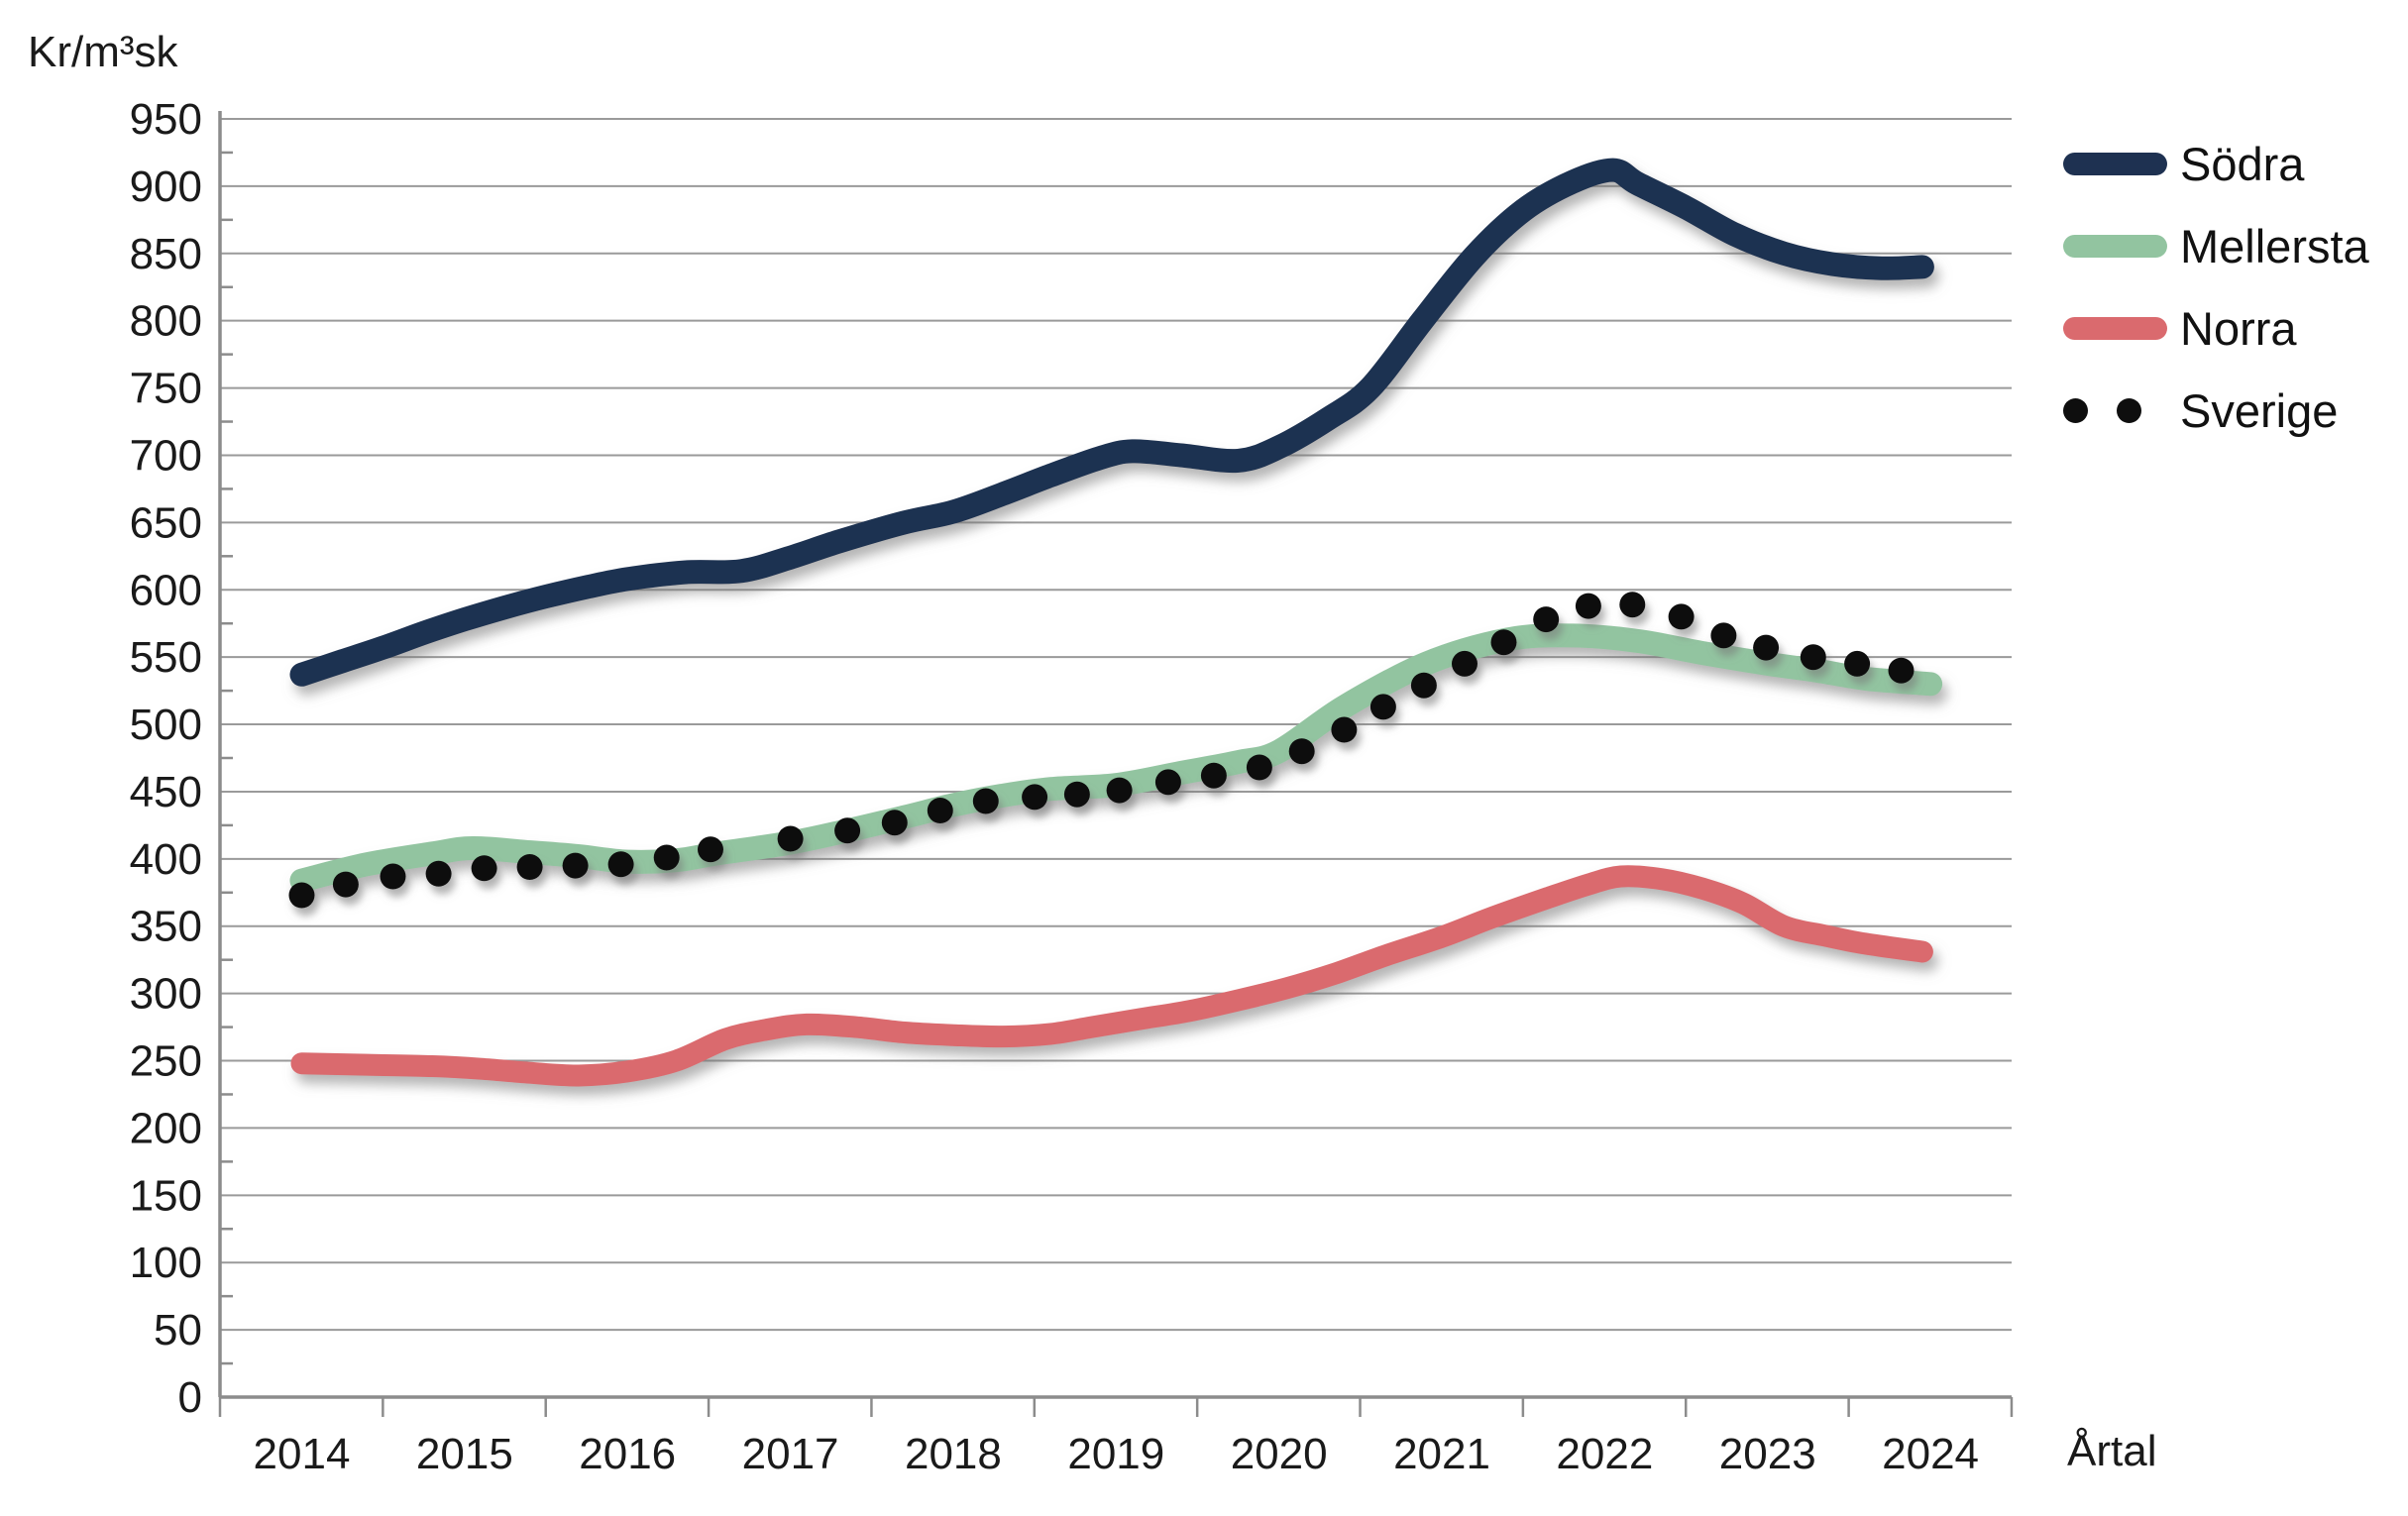 This screenshot has width=2408, height=1516. What do you see at coordinates (166, 657) in the screenshot?
I see `svg-text: 550` at bounding box center [166, 657].